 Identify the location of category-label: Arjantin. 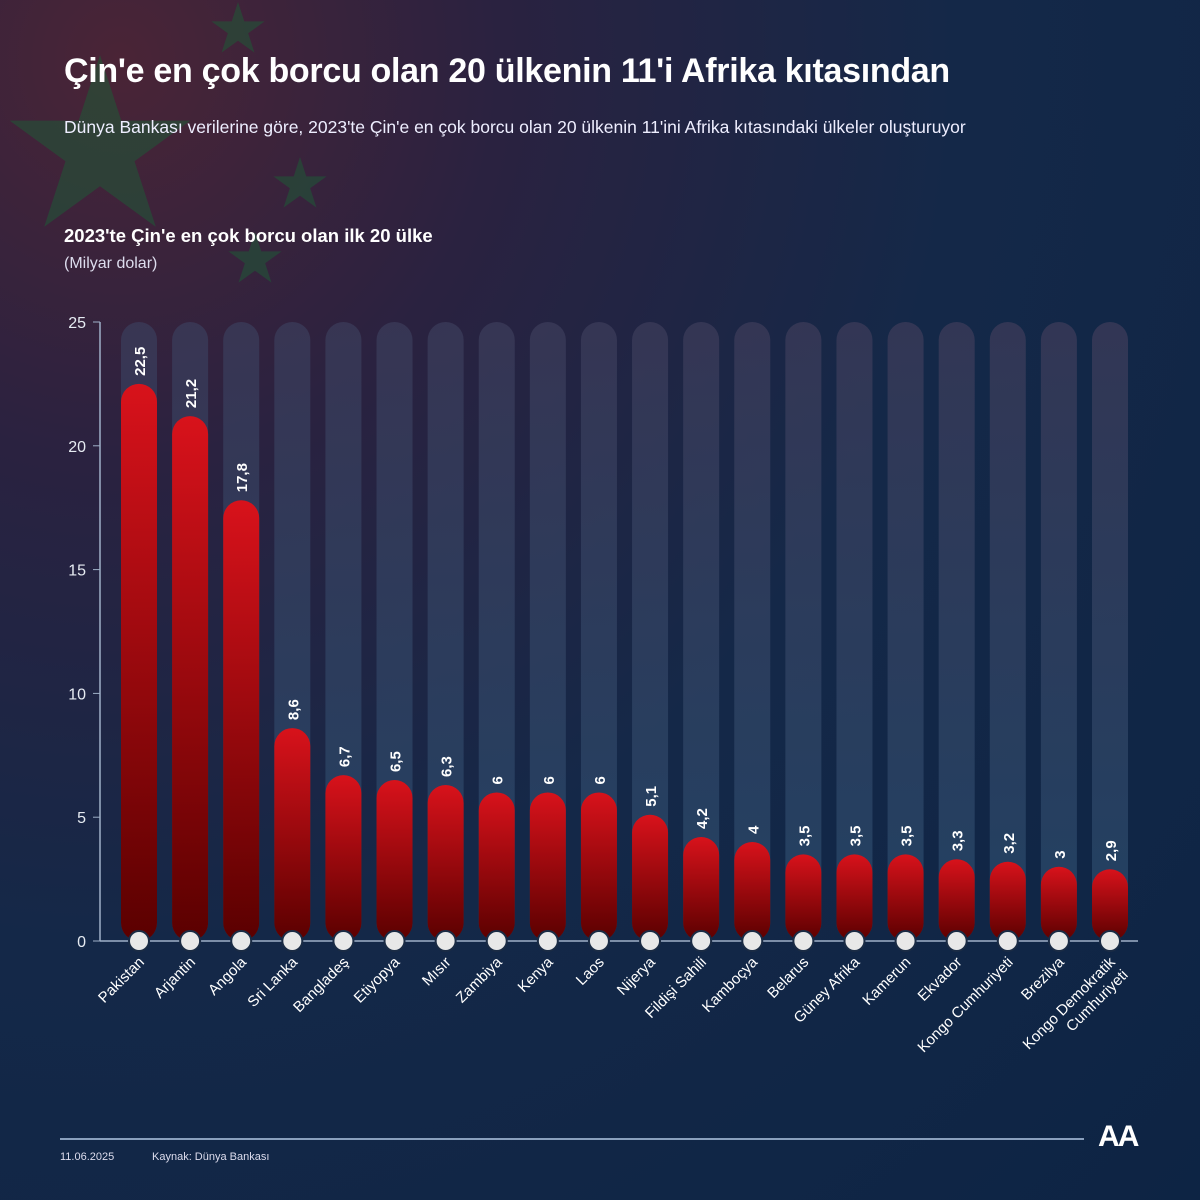
(175, 978).